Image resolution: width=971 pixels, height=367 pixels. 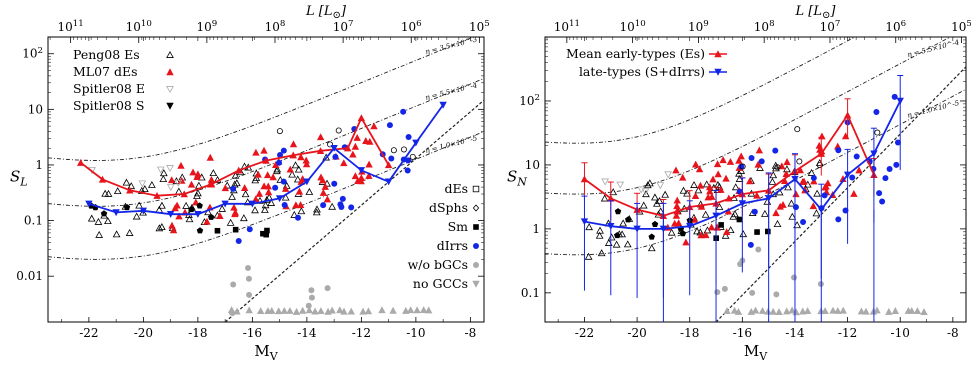 I want to click on x-tick-label: -16, so click(x=742, y=333).